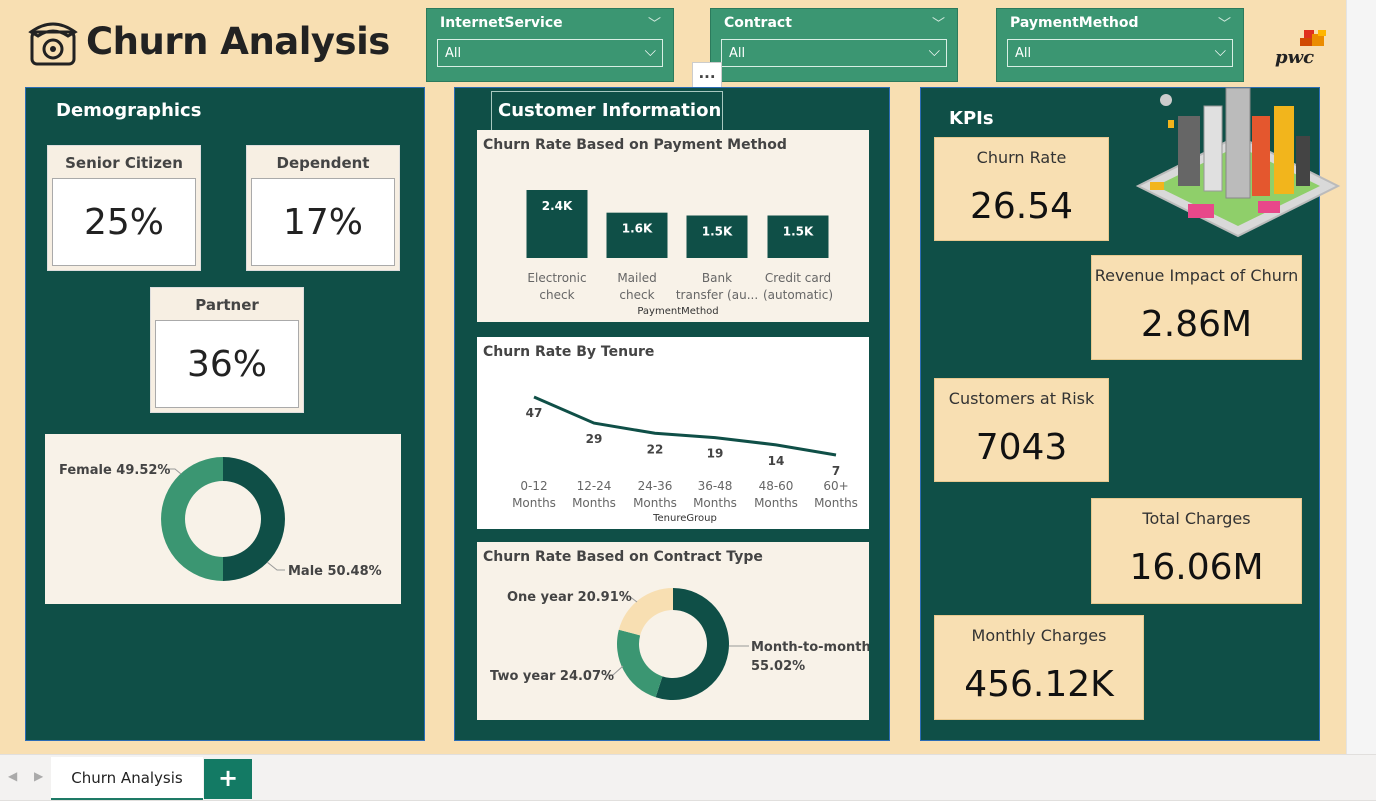 This screenshot has height=811, width=1376. I want to click on internet-service-dropdown: All ⌵, so click(550, 53).